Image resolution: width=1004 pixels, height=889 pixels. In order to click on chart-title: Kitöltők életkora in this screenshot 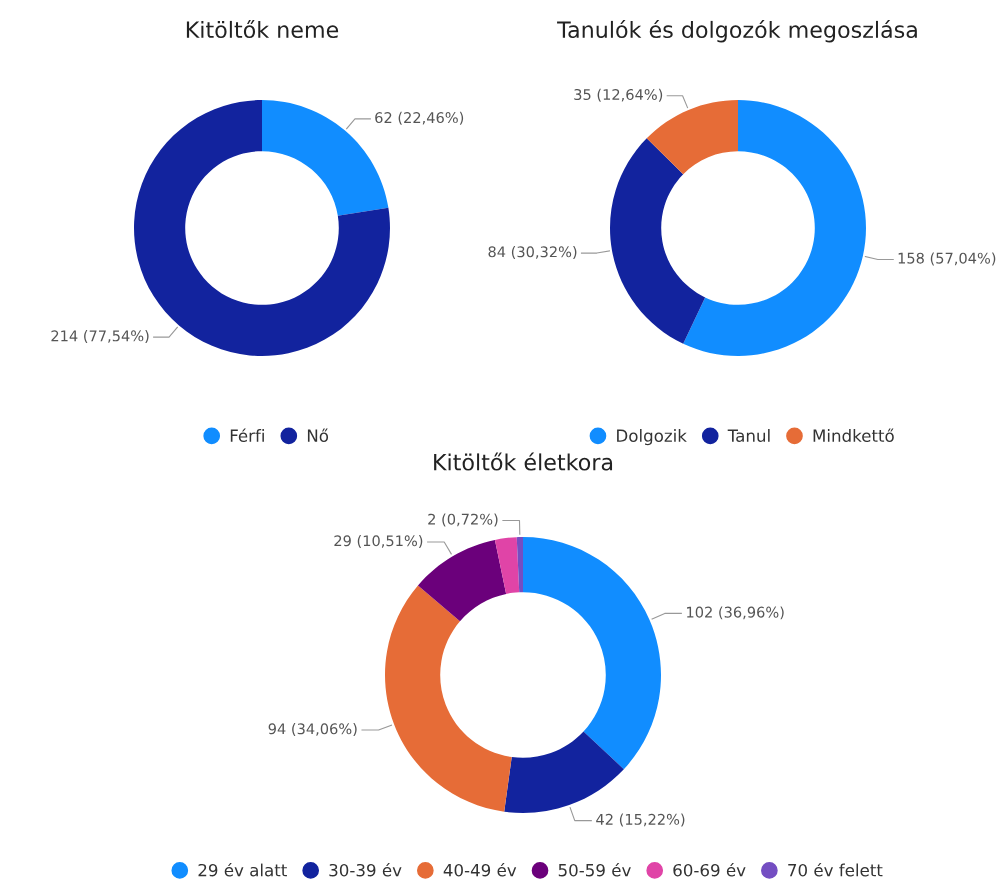, I will do `click(523, 461)`.